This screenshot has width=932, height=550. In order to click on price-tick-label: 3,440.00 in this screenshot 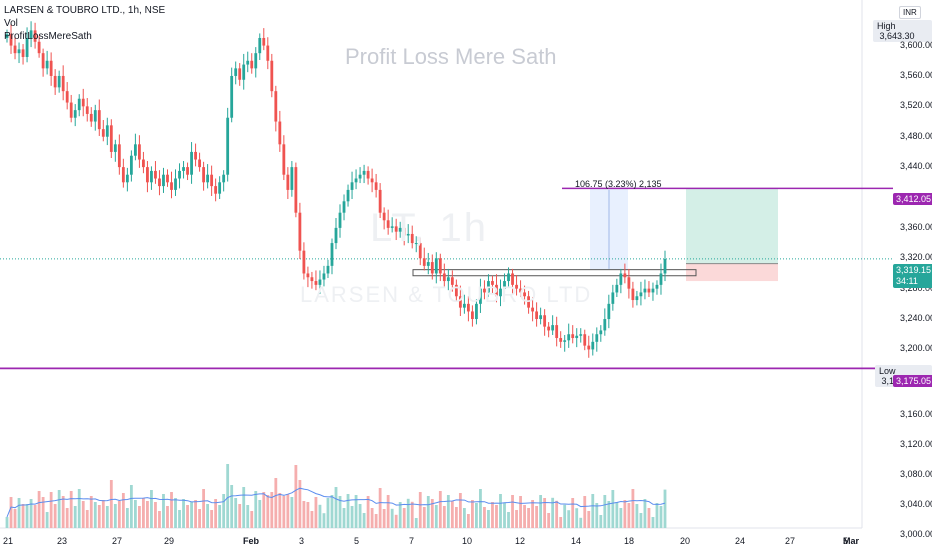, I will do `click(916, 166)`.